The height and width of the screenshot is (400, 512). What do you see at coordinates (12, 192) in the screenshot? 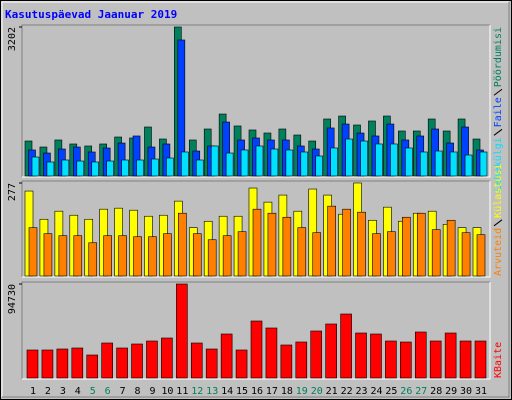
I see `y-tick-label: 277` at bounding box center [12, 192].